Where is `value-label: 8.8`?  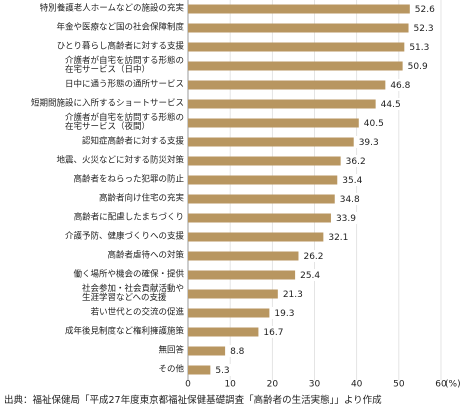 value-label: 8.8 is located at coordinates (237, 352).